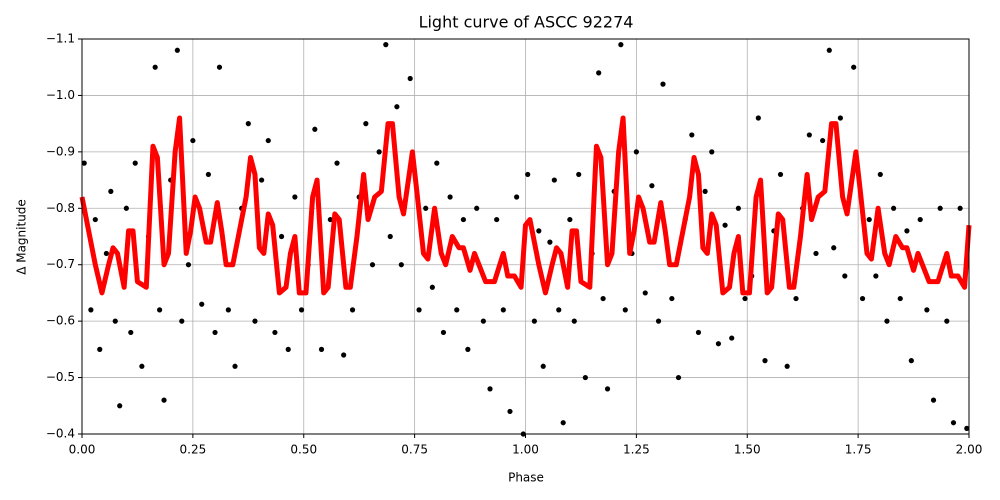 This screenshot has height=500, width=1000. What do you see at coordinates (22, 237) in the screenshot?
I see `y-axis-label: Δ Magnitude` at bounding box center [22, 237].